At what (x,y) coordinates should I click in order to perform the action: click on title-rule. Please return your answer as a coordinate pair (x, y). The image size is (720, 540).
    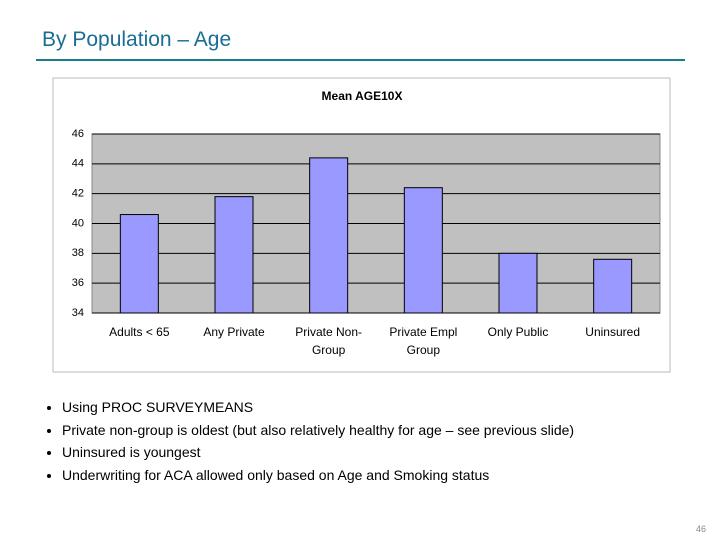
    Looking at the image, I should click on (360, 60).